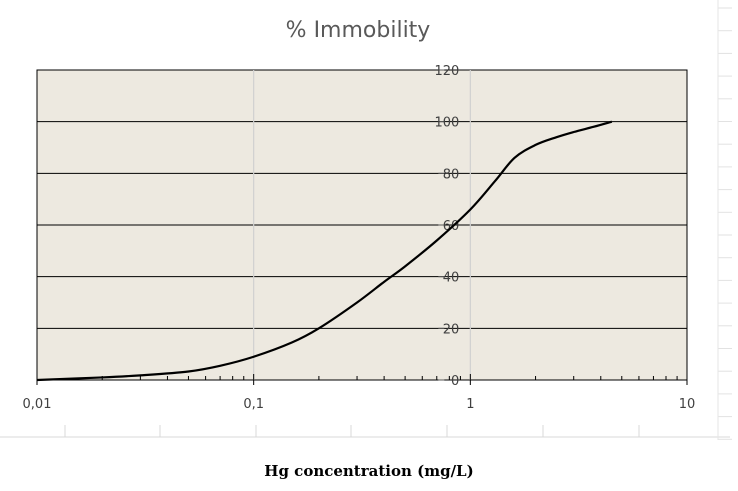  What do you see at coordinates (447, 71) in the screenshot?
I see `y-tick-label: 120` at bounding box center [447, 71].